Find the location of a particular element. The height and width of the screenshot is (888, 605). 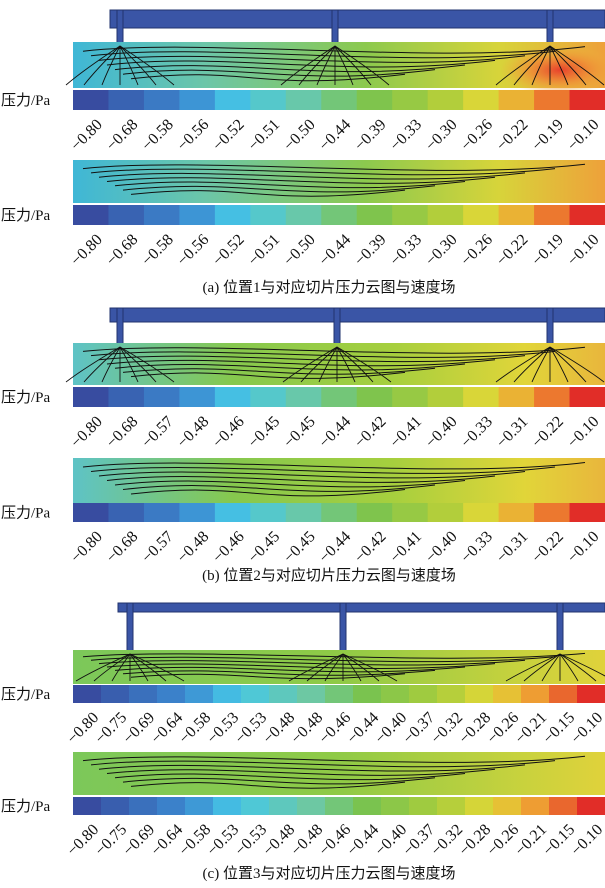

colorbar-tick-label: −0.53 is located at coordinates (223, 728).